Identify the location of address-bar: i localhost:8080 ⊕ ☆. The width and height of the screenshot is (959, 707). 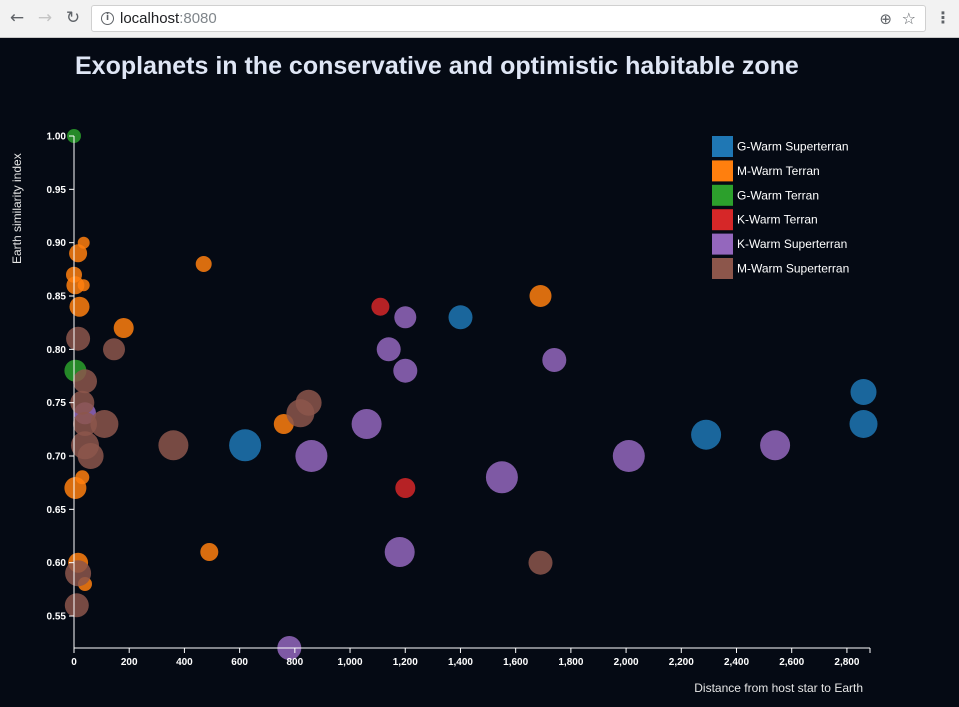
(508, 18).